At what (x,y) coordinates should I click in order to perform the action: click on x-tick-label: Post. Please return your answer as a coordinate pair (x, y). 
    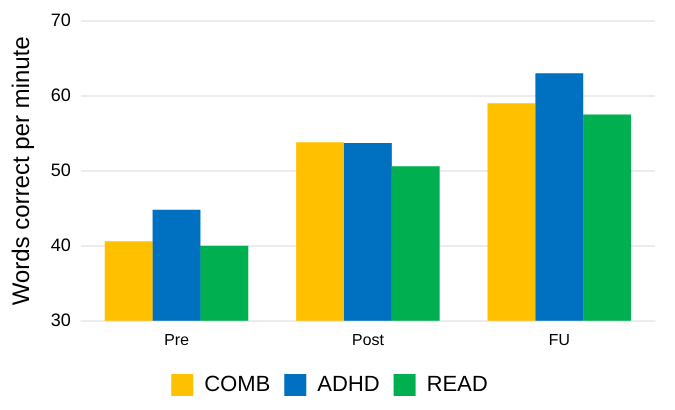
    Looking at the image, I should click on (368, 340).